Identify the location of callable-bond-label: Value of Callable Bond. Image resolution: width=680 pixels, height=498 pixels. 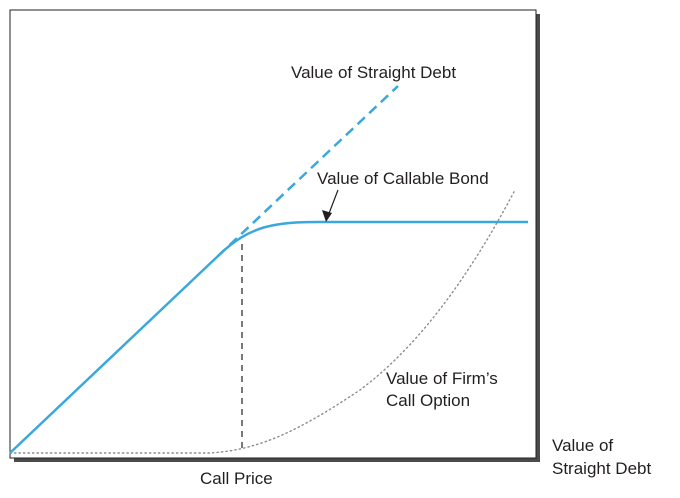
(403, 178).